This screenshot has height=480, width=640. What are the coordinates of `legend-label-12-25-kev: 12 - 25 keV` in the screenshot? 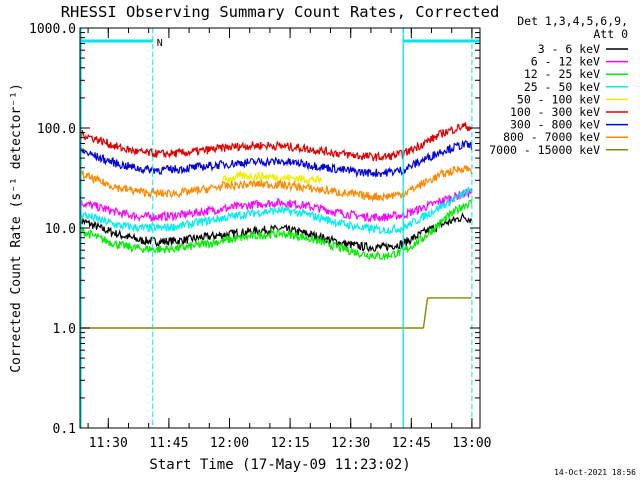 It's located at (562, 74).